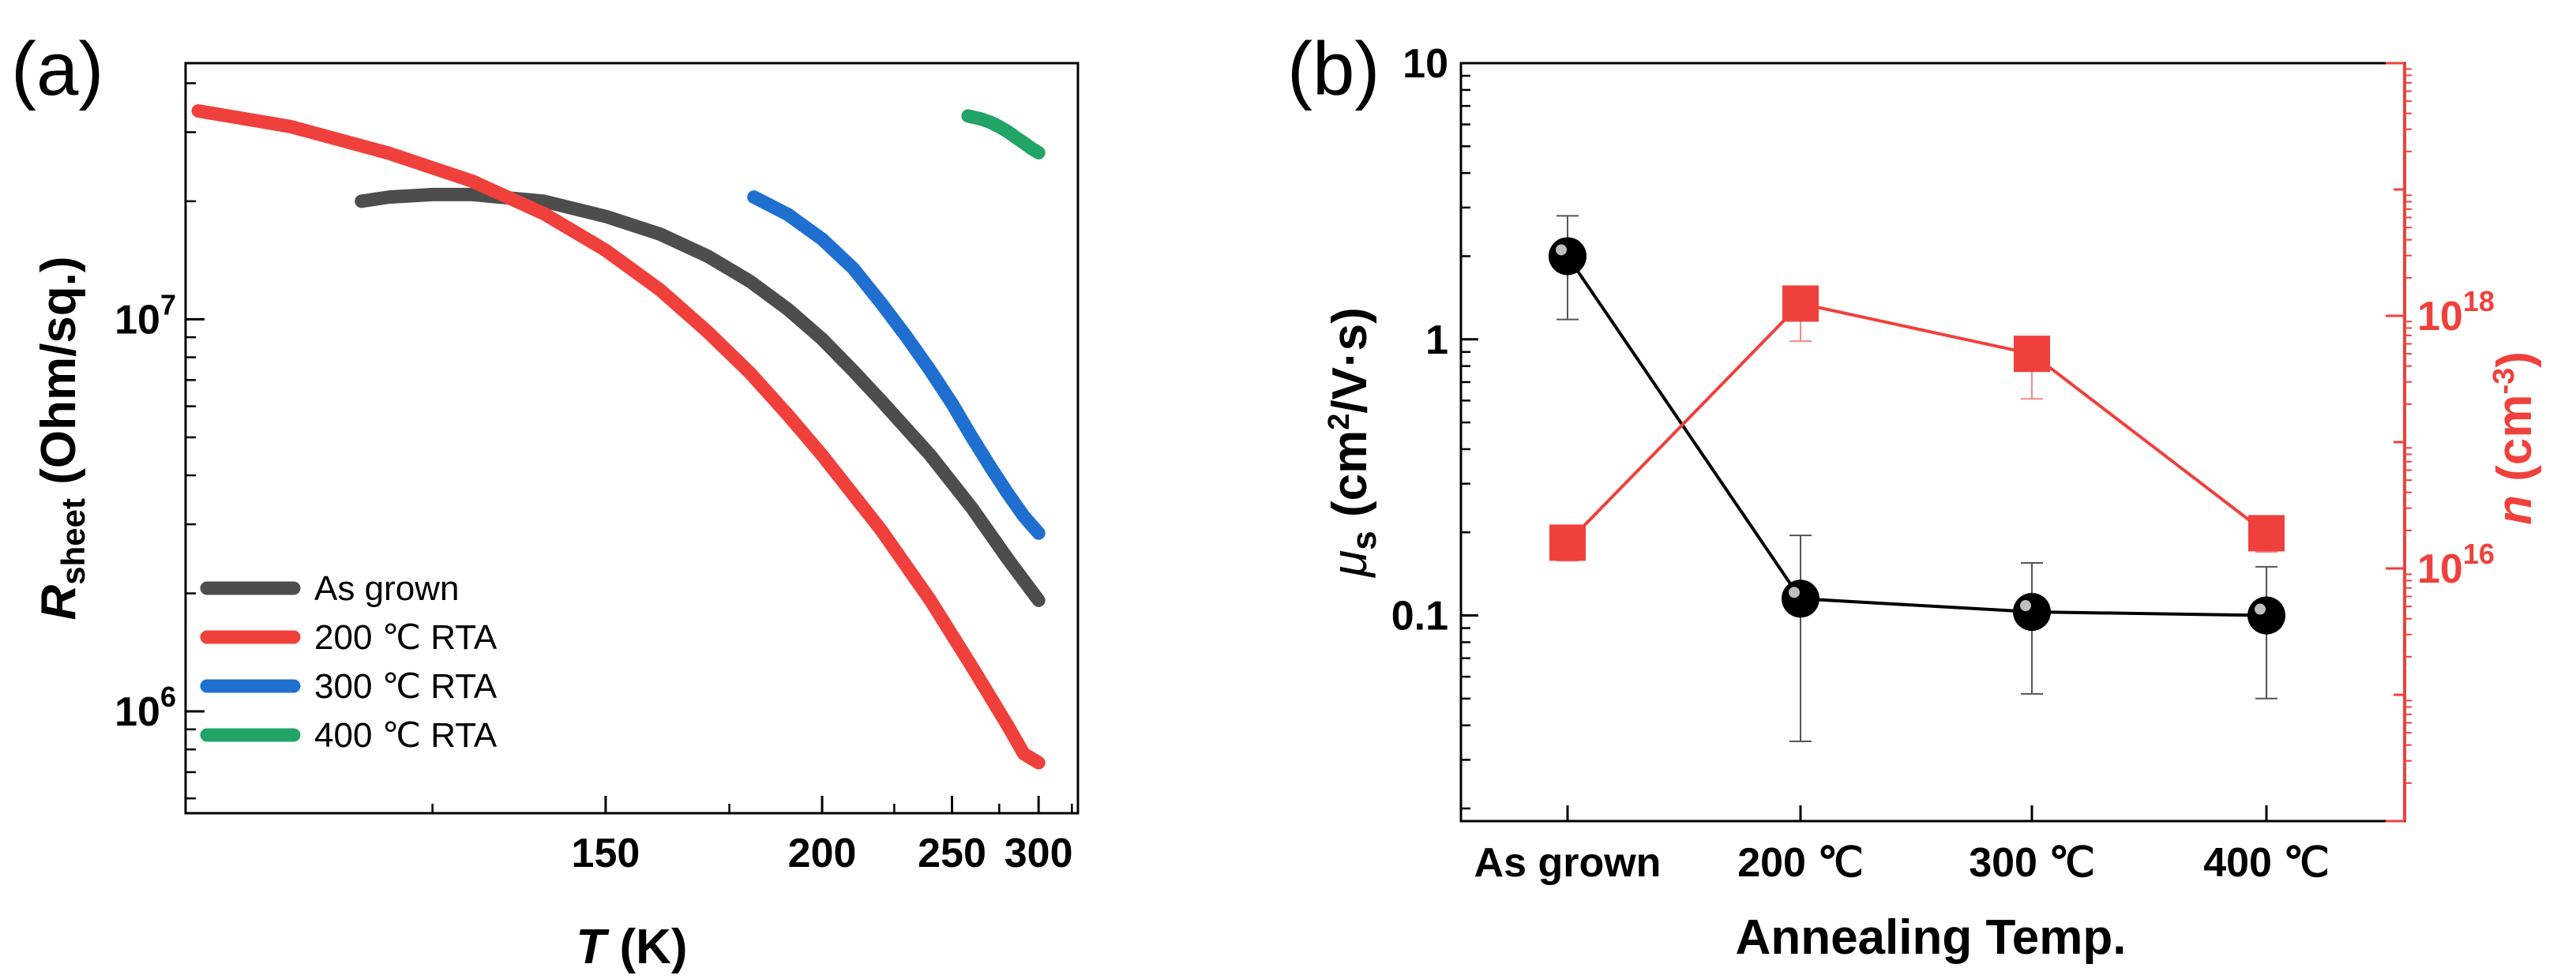 This screenshot has height=979, width=2576. Describe the element at coordinates (2456, 565) in the screenshot. I see `chart-b-right-tick-label: 1016` at that location.